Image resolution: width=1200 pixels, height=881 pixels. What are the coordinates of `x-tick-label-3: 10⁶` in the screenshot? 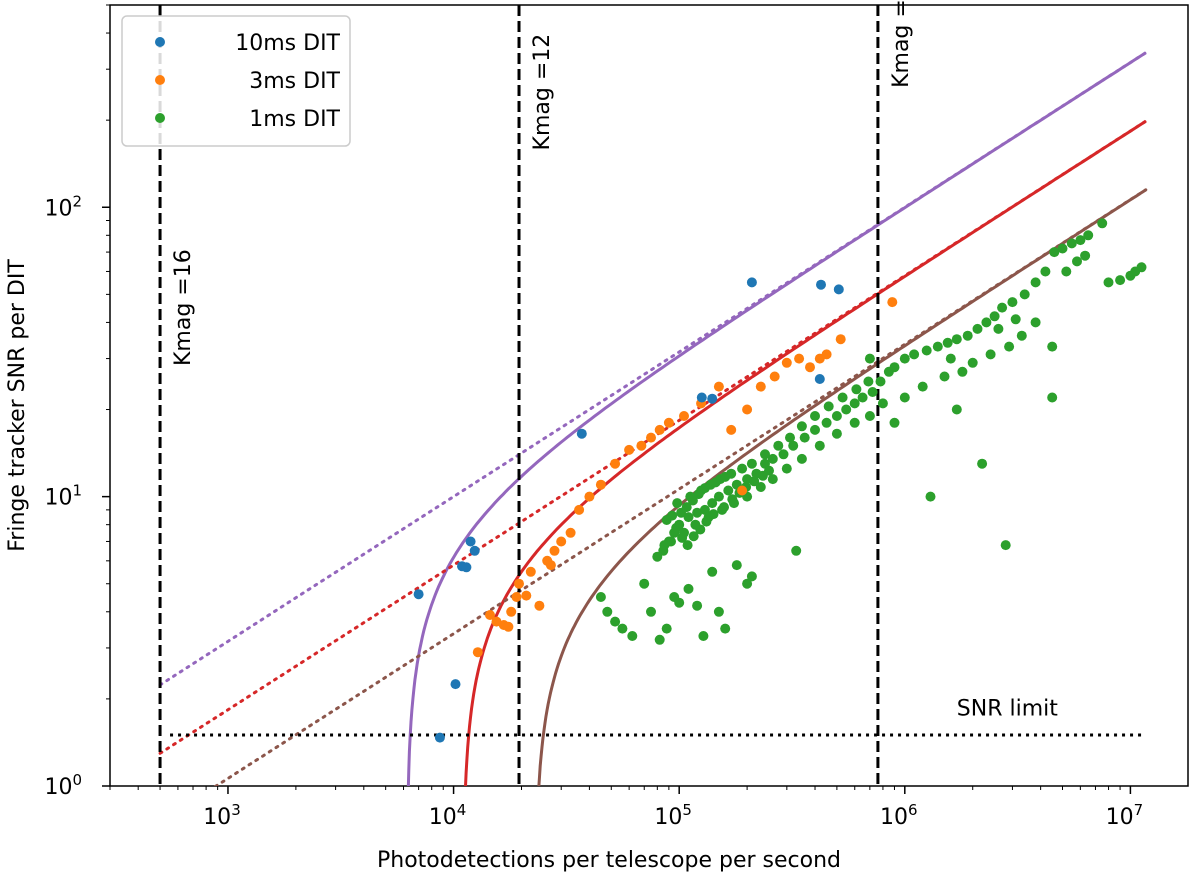 It's located at (899, 815).